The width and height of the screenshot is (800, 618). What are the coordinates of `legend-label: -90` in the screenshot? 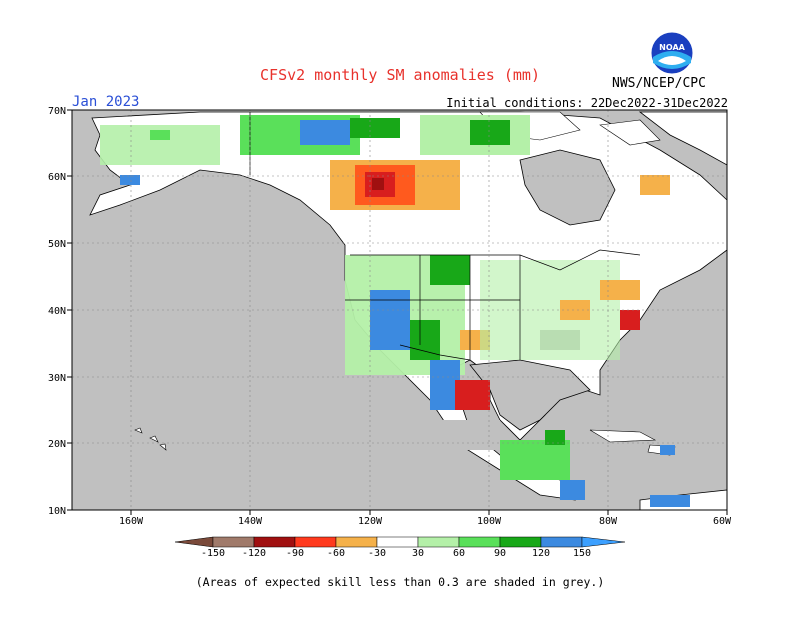 It's located at (295, 553).